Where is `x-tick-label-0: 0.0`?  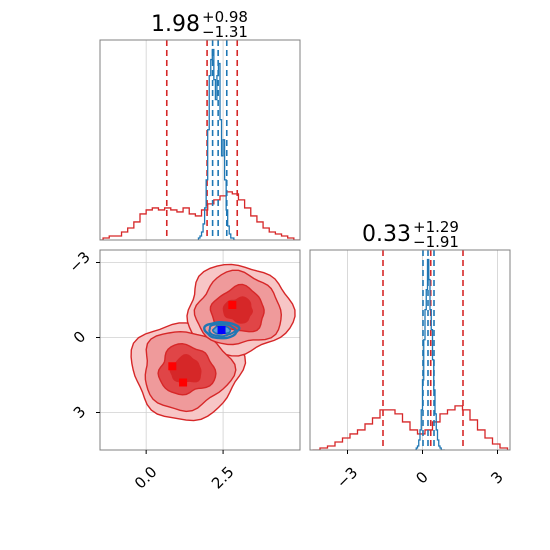 x-tick-label-0: 0.0 is located at coordinates (146, 478).